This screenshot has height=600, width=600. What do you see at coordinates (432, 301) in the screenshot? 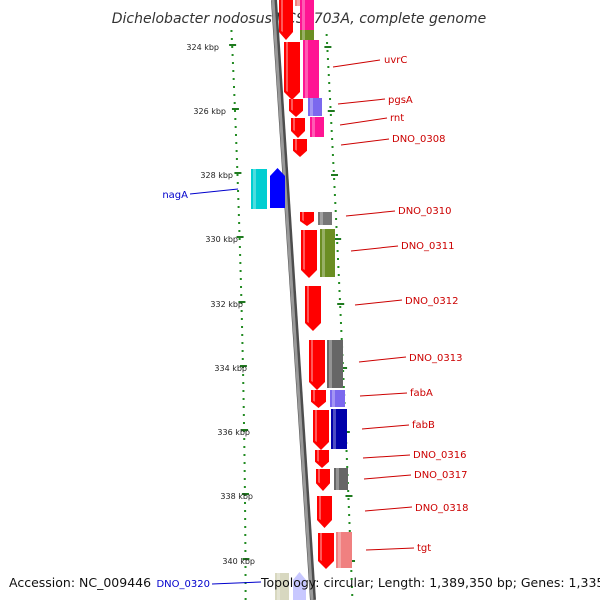
I see `gene-label-DNO_0312: DNO_0312` at bounding box center [432, 301].